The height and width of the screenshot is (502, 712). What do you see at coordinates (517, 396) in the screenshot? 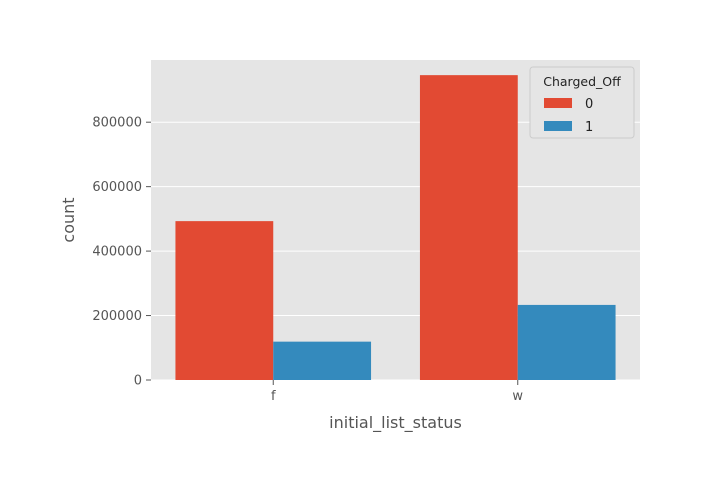
I see `x-tick-label: w` at bounding box center [517, 396].